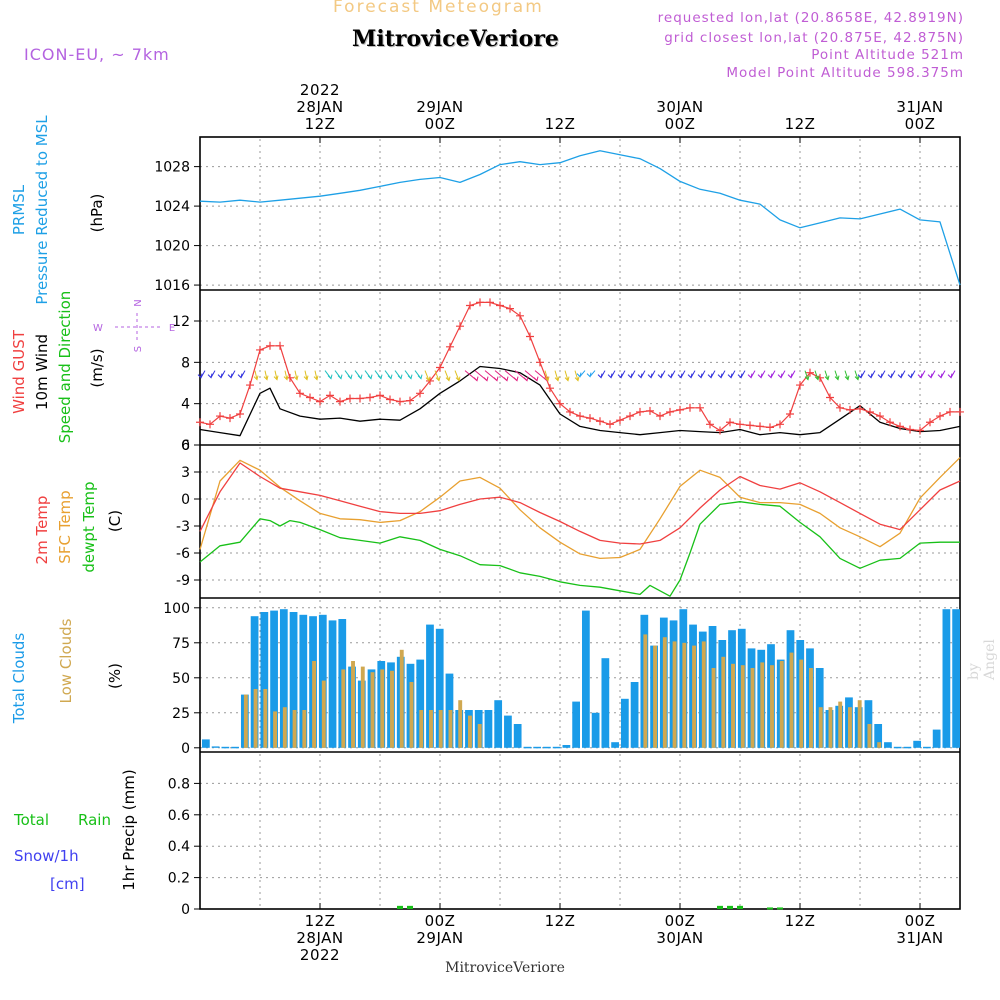  I want to click on precip-label-total: Total, so click(31, 820).